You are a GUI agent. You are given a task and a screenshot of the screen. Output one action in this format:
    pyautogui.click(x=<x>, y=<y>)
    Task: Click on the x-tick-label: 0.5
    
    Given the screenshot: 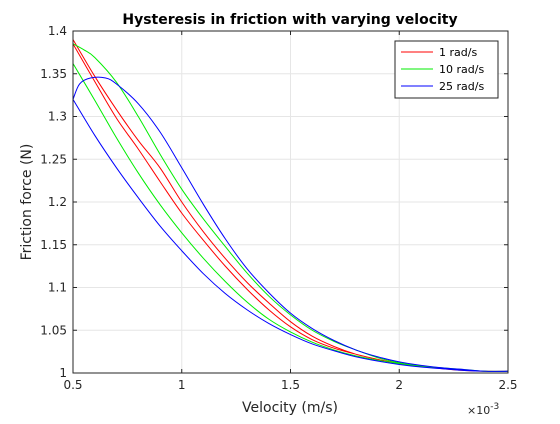 What is the action you would take?
    pyautogui.click(x=72, y=385)
    